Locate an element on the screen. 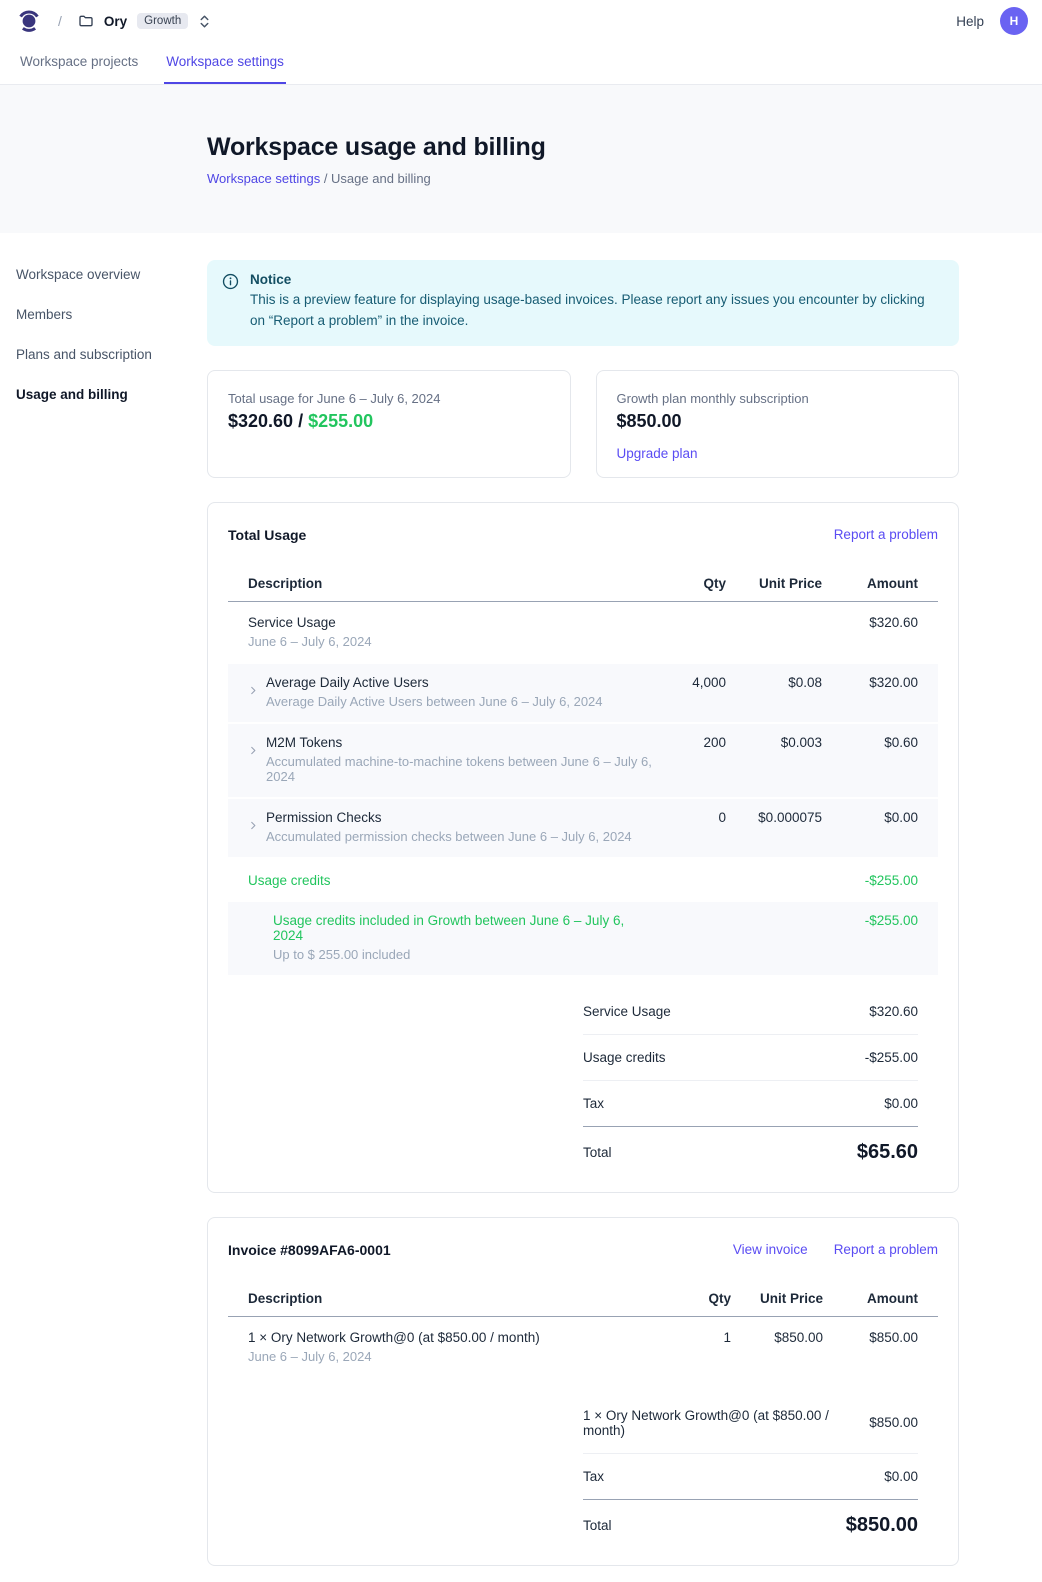 The width and height of the screenshot is (1042, 1582). breadcrumb-settings-link: Workspace settings is located at coordinates (264, 178).